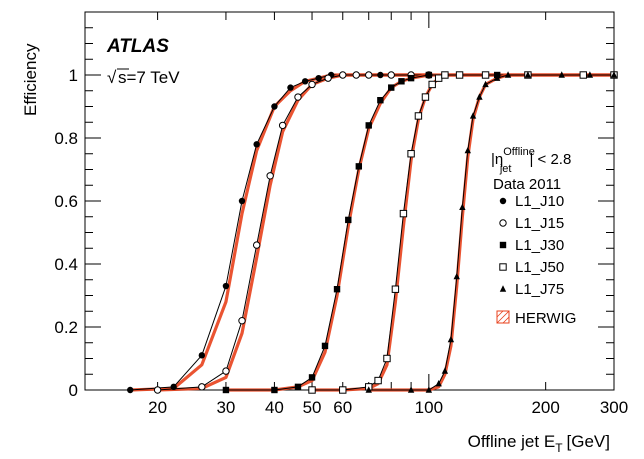 This screenshot has width=644, height=459. What do you see at coordinates (519, 152) in the screenshot?
I see `eta-cut-sup: Offline` at bounding box center [519, 152].